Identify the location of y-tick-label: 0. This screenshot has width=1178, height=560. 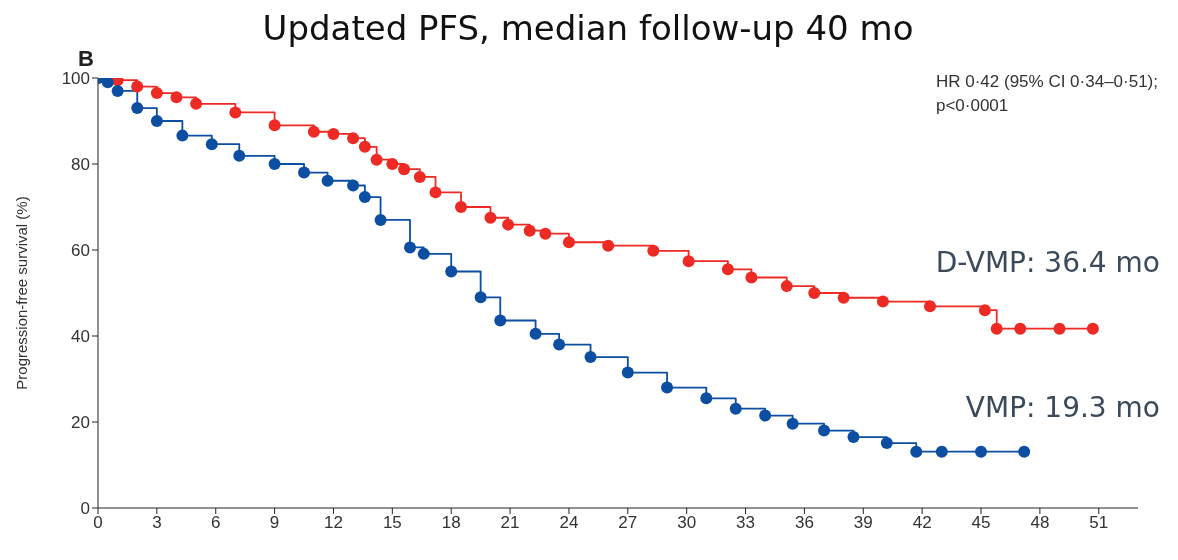
(85, 509).